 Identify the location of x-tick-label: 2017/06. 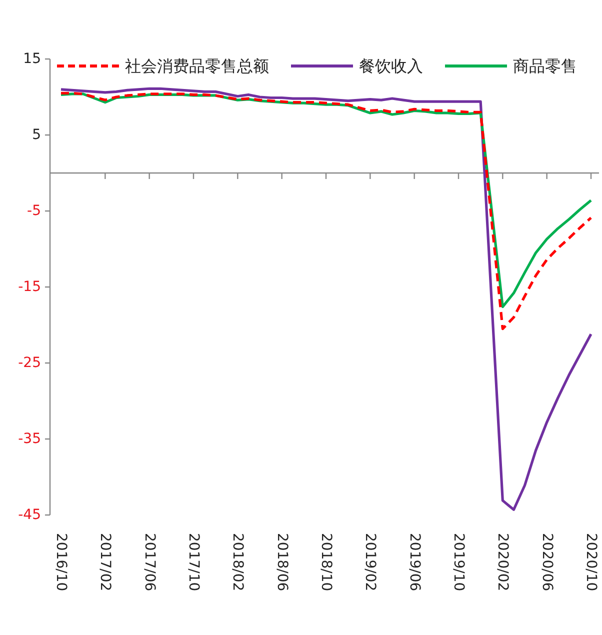
(149, 562).